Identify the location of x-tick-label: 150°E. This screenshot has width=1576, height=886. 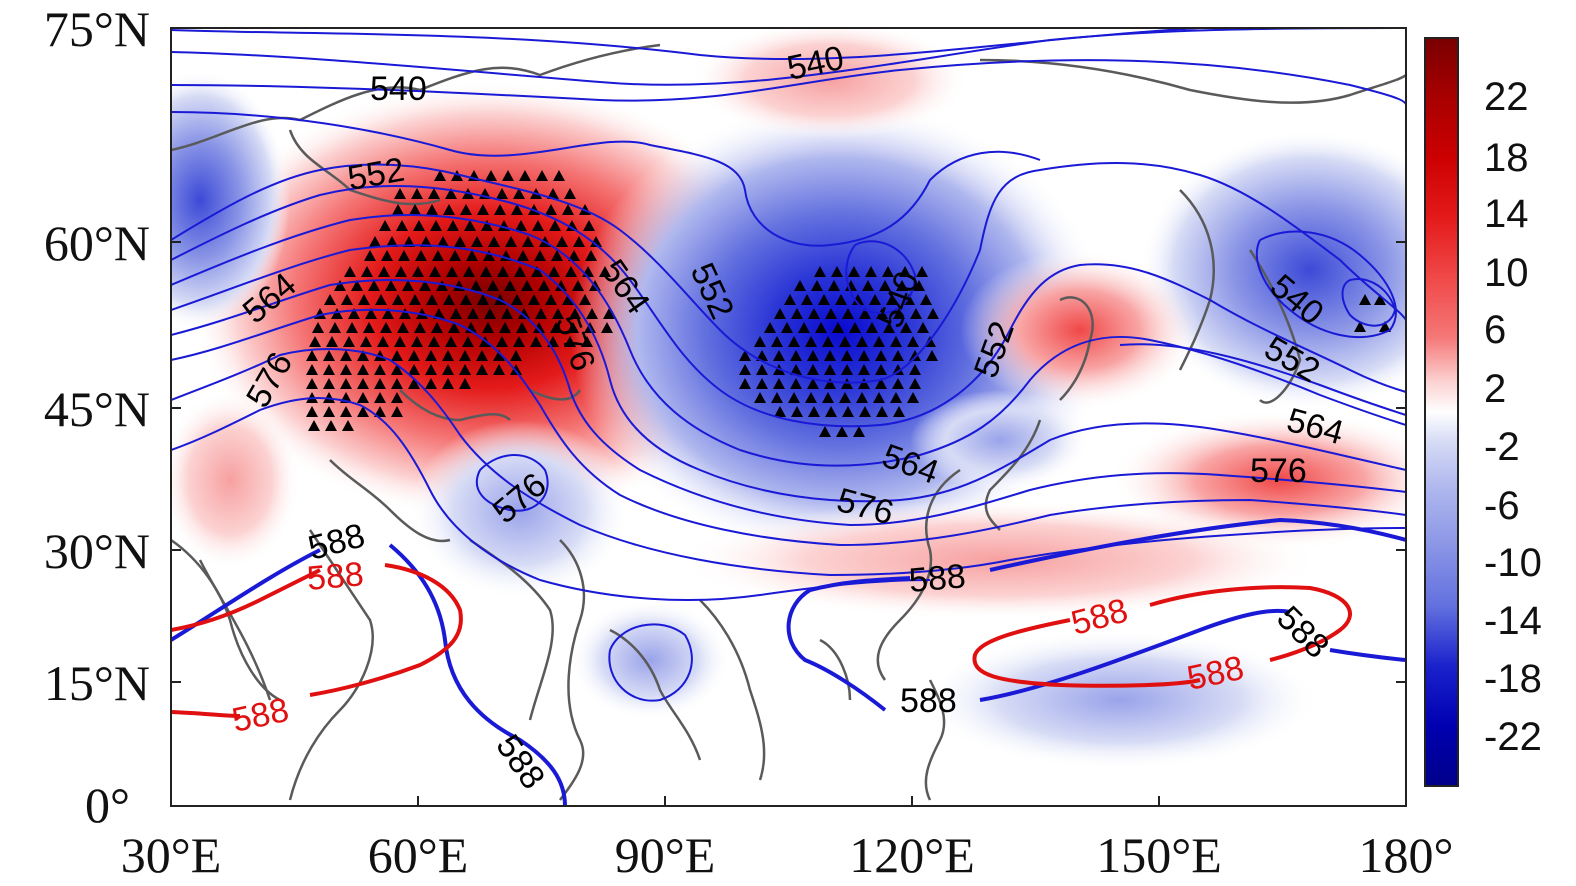
(1159, 855).